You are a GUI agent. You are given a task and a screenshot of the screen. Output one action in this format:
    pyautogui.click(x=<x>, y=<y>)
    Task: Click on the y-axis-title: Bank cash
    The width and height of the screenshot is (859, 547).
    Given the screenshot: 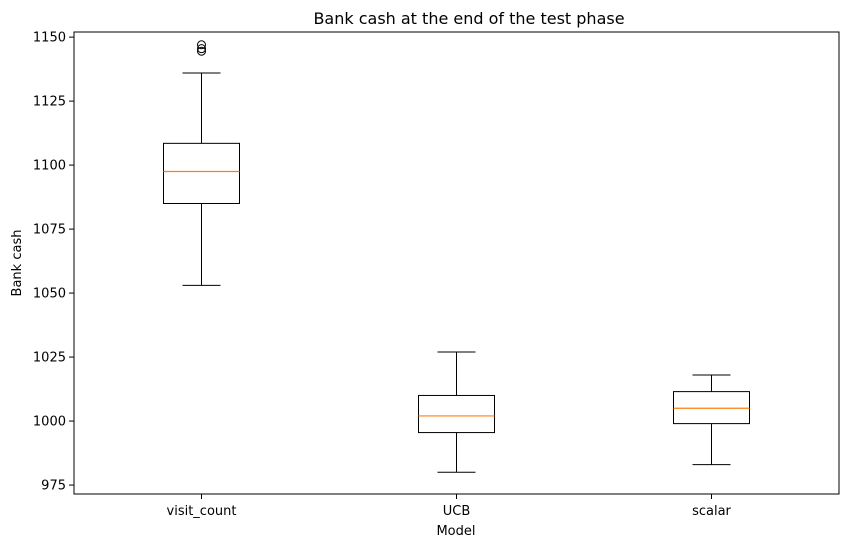 What is the action you would take?
    pyautogui.click(x=17, y=263)
    